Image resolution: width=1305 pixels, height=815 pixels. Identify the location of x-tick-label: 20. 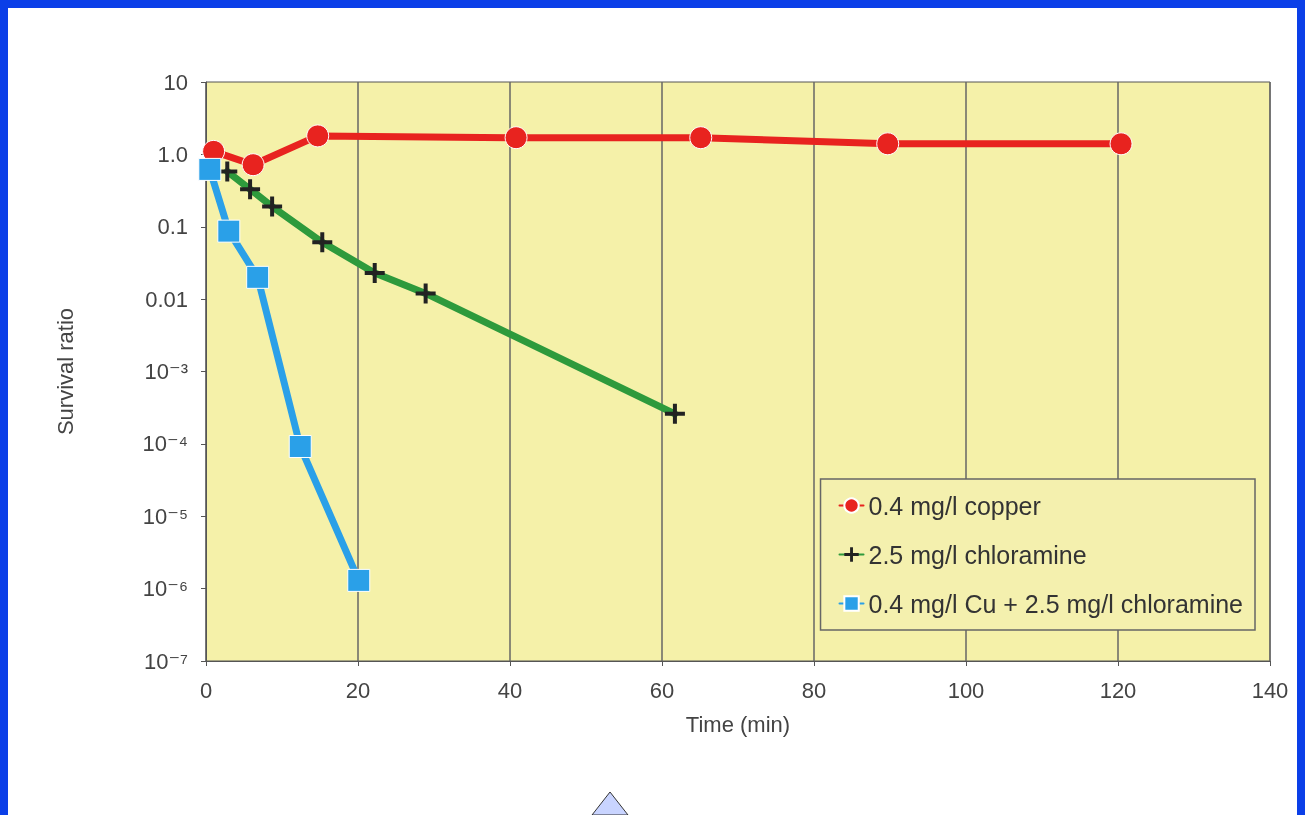
(358, 690).